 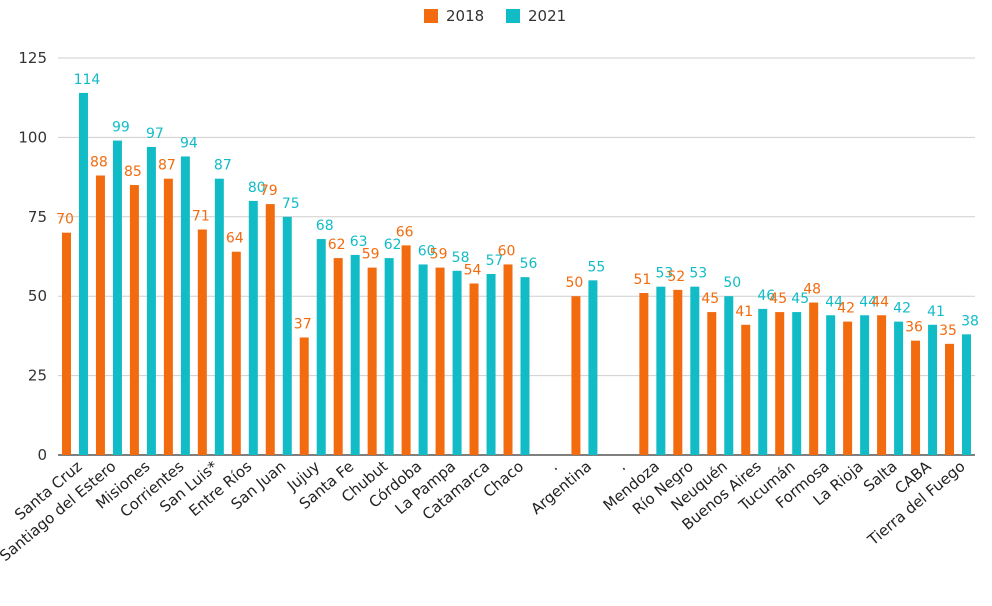 What do you see at coordinates (914, 328) in the screenshot?
I see `data-label-2018: 36` at bounding box center [914, 328].